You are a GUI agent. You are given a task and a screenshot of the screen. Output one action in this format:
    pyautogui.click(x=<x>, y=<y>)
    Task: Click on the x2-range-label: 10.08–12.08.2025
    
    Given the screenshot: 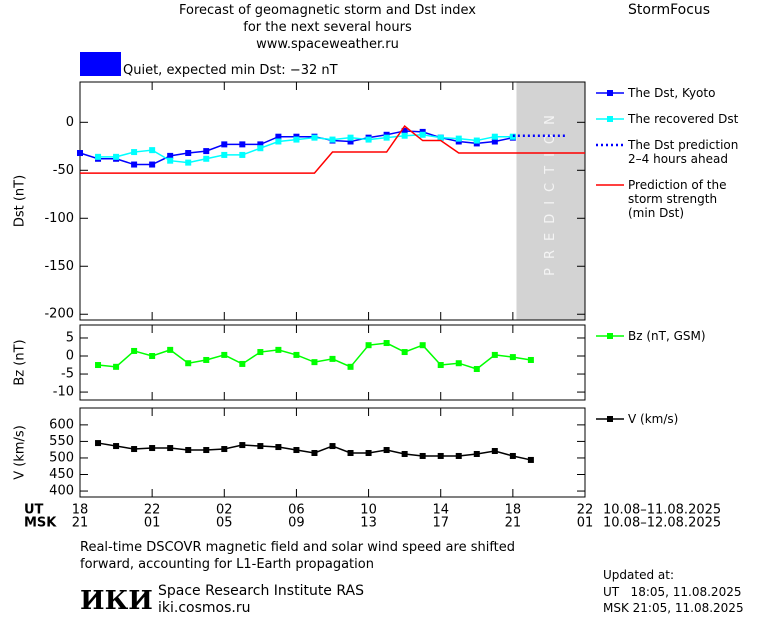 What is the action you would take?
    pyautogui.click(x=662, y=523)
    